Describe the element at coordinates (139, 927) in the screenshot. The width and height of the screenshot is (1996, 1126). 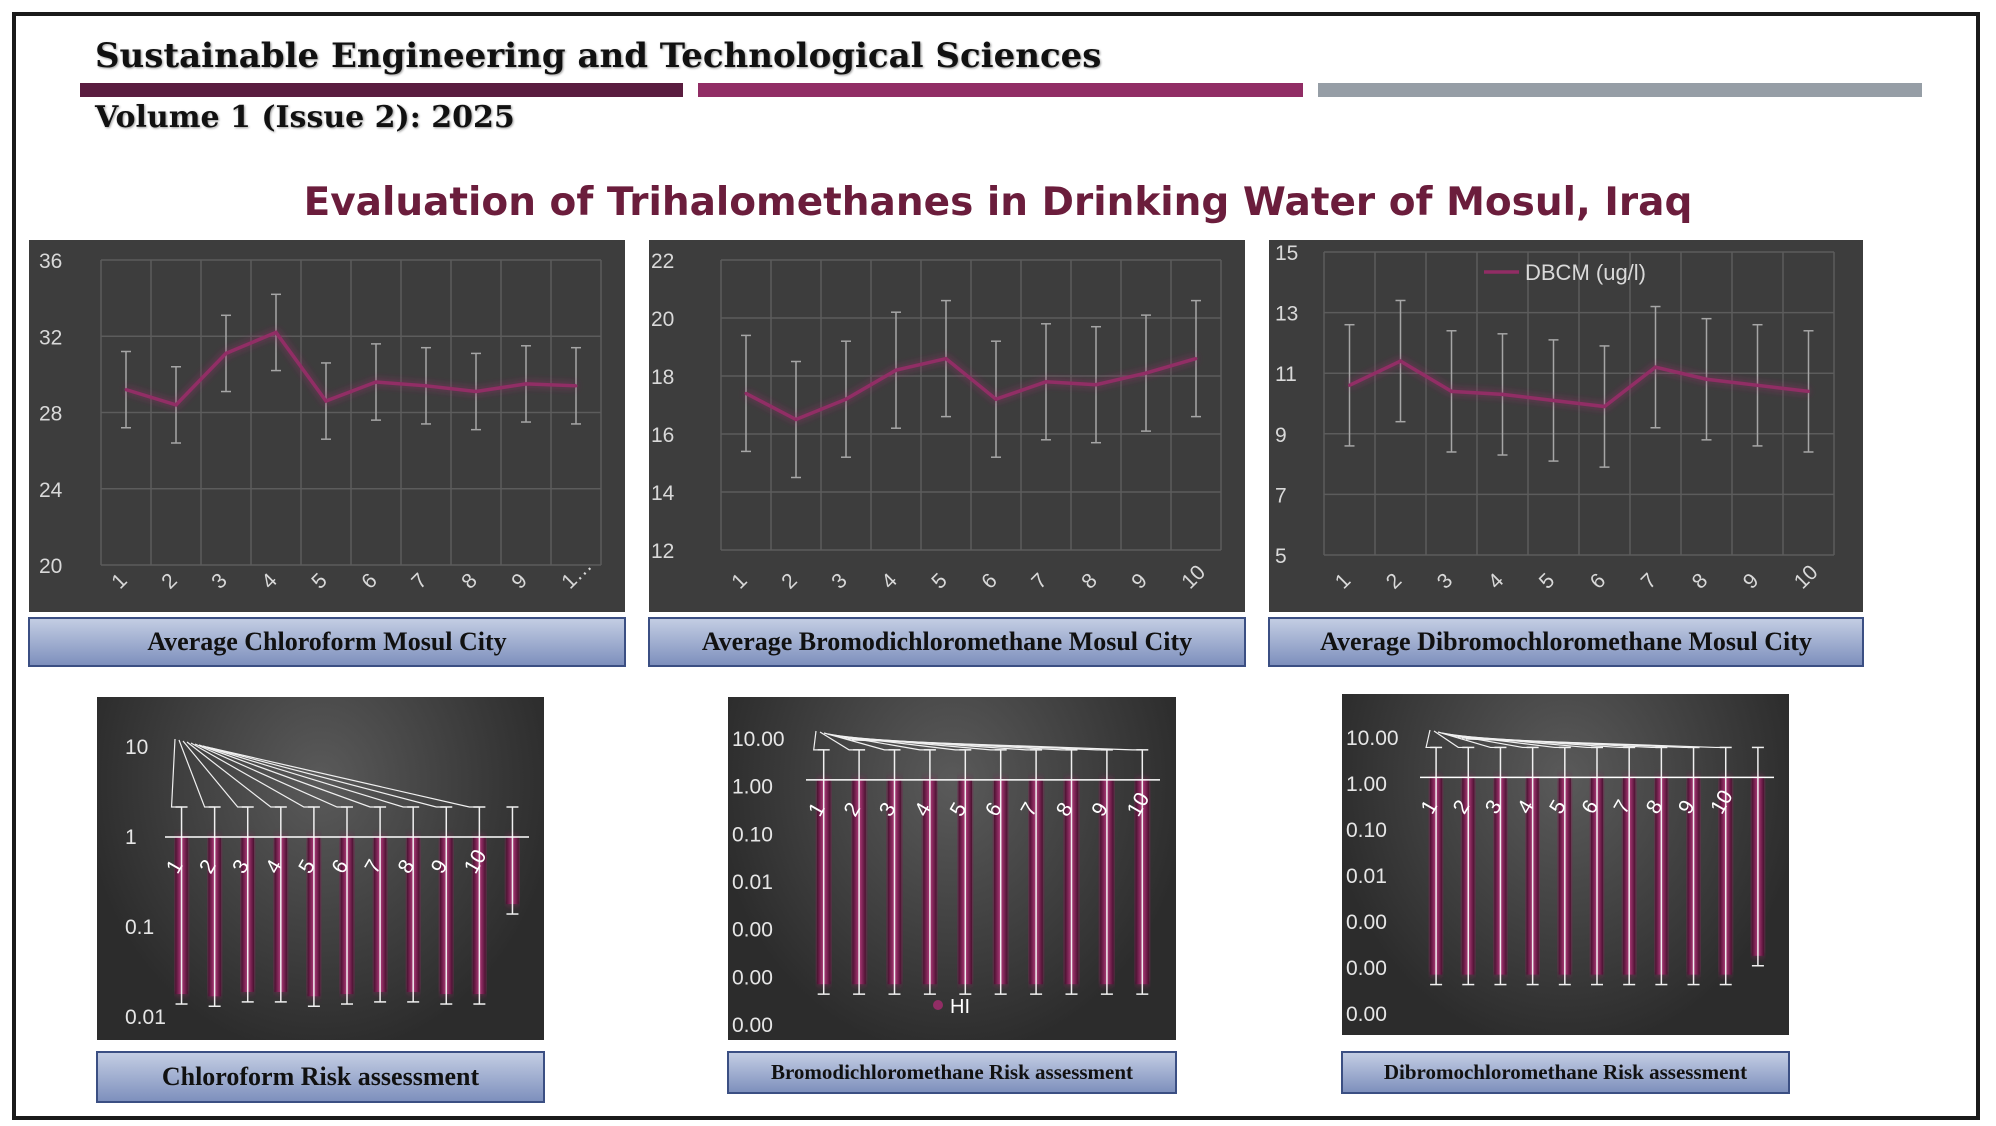
I see `y-tick-label: 0.1` at that location.